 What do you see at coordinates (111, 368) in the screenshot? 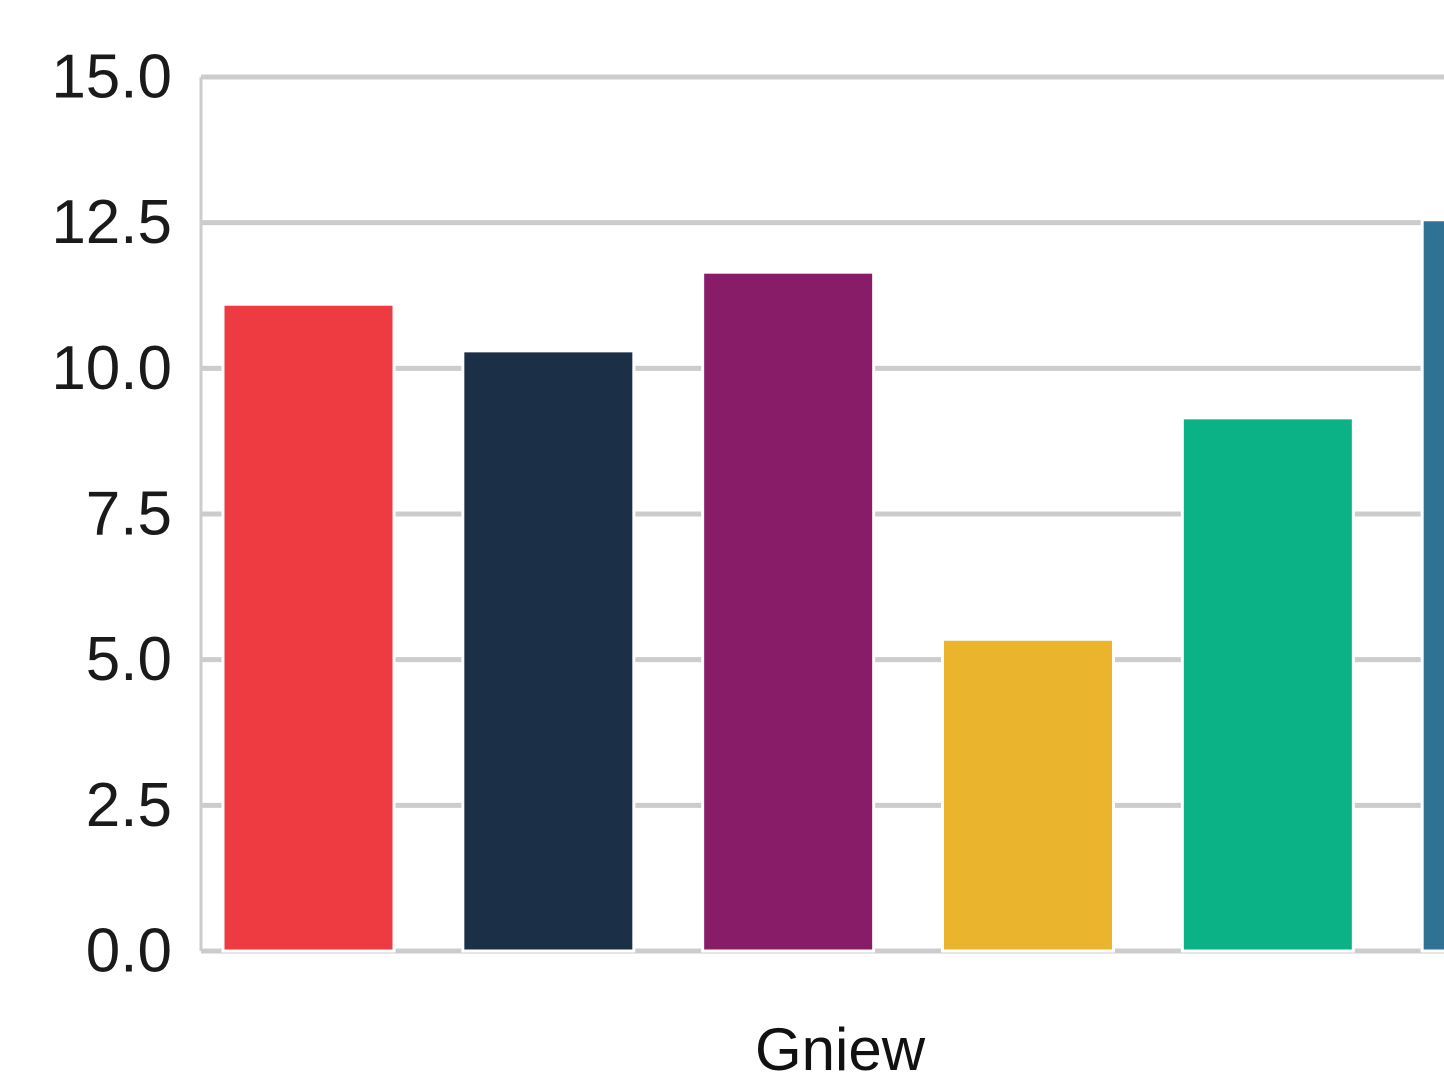
I see `y-tick-label: 10.0` at bounding box center [111, 368].